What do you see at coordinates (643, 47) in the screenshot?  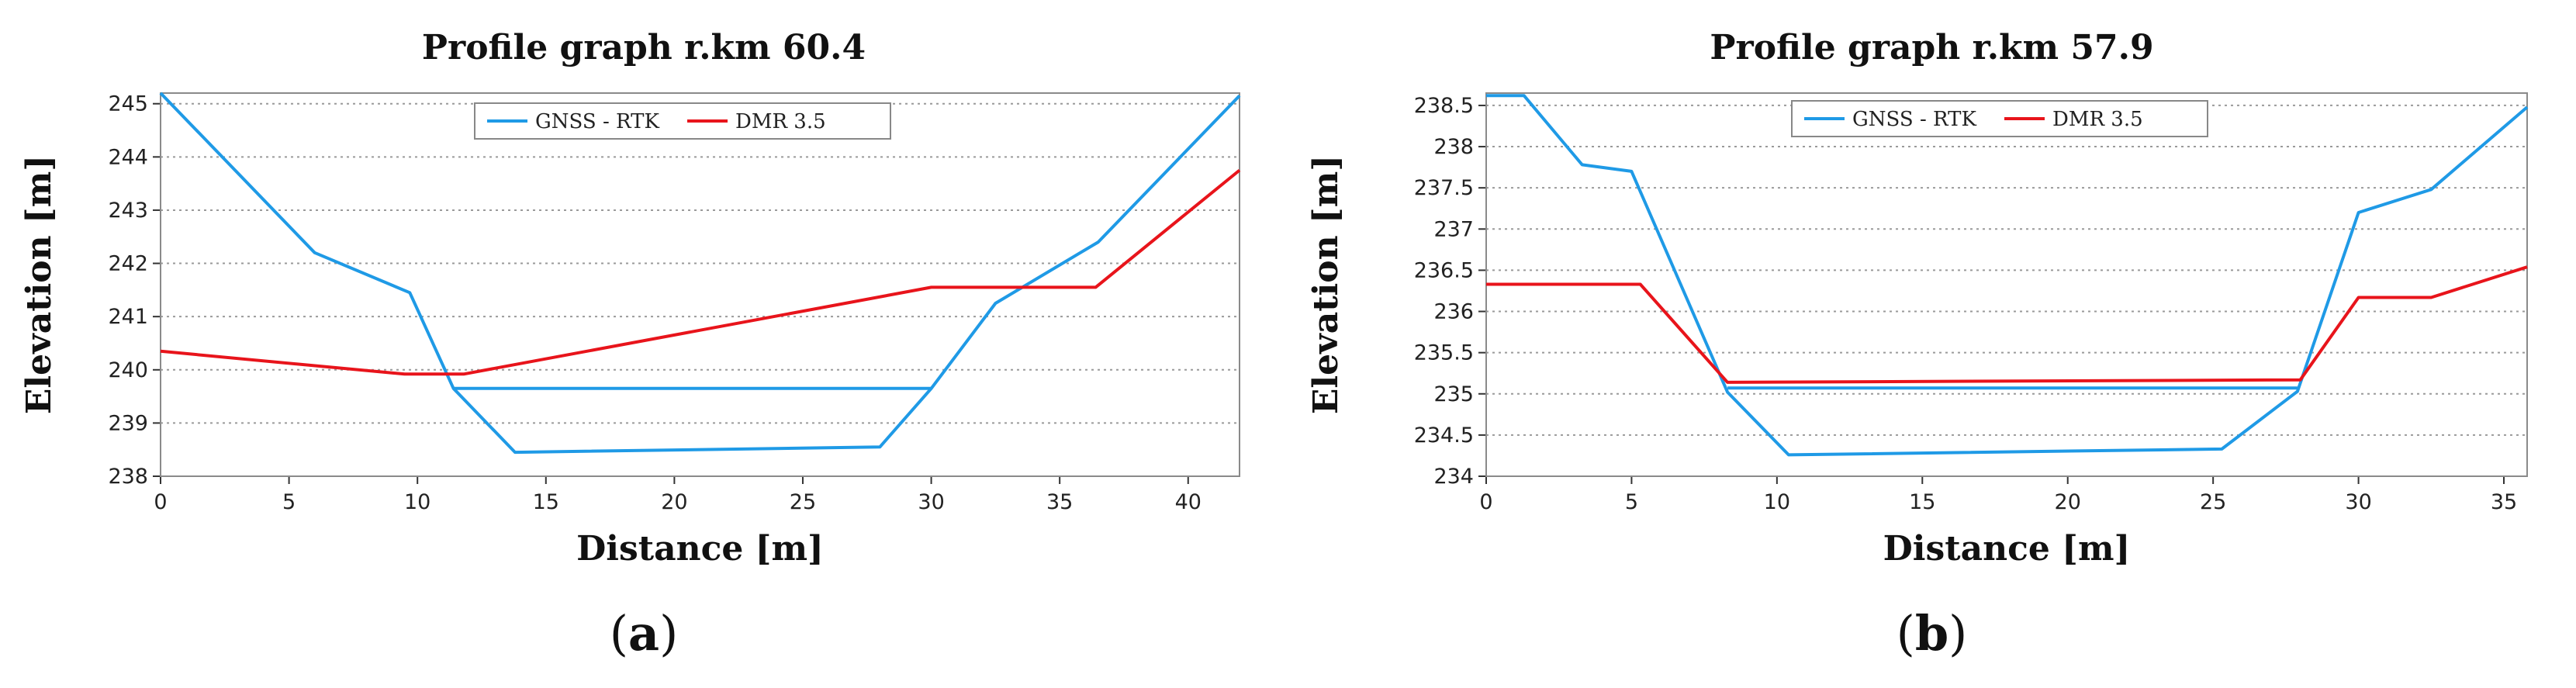 I see `chart-title: Profile graph r.km 60.4` at bounding box center [643, 47].